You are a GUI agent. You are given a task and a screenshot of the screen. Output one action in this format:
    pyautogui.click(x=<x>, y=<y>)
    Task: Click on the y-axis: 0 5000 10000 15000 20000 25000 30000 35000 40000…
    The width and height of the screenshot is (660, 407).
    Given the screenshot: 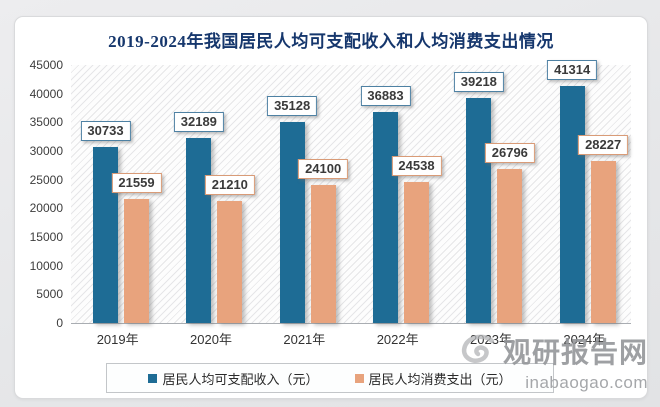 What is the action you would take?
    pyautogui.click(x=39, y=194)
    